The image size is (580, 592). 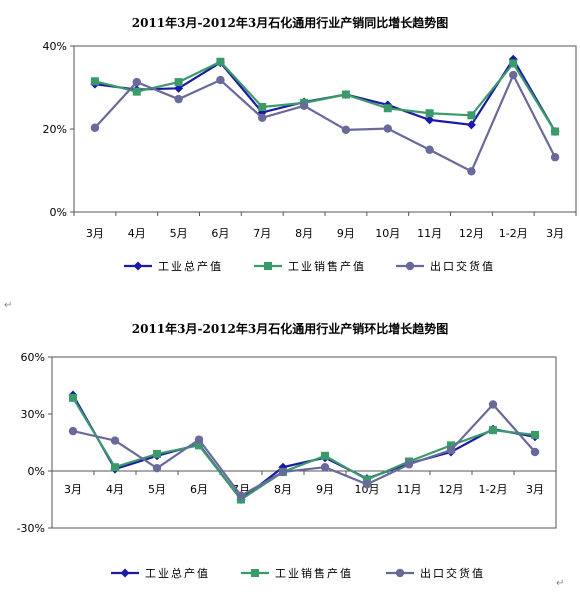 What do you see at coordinates (33, 414) in the screenshot?
I see `y-tick-label: 30%` at bounding box center [33, 414].